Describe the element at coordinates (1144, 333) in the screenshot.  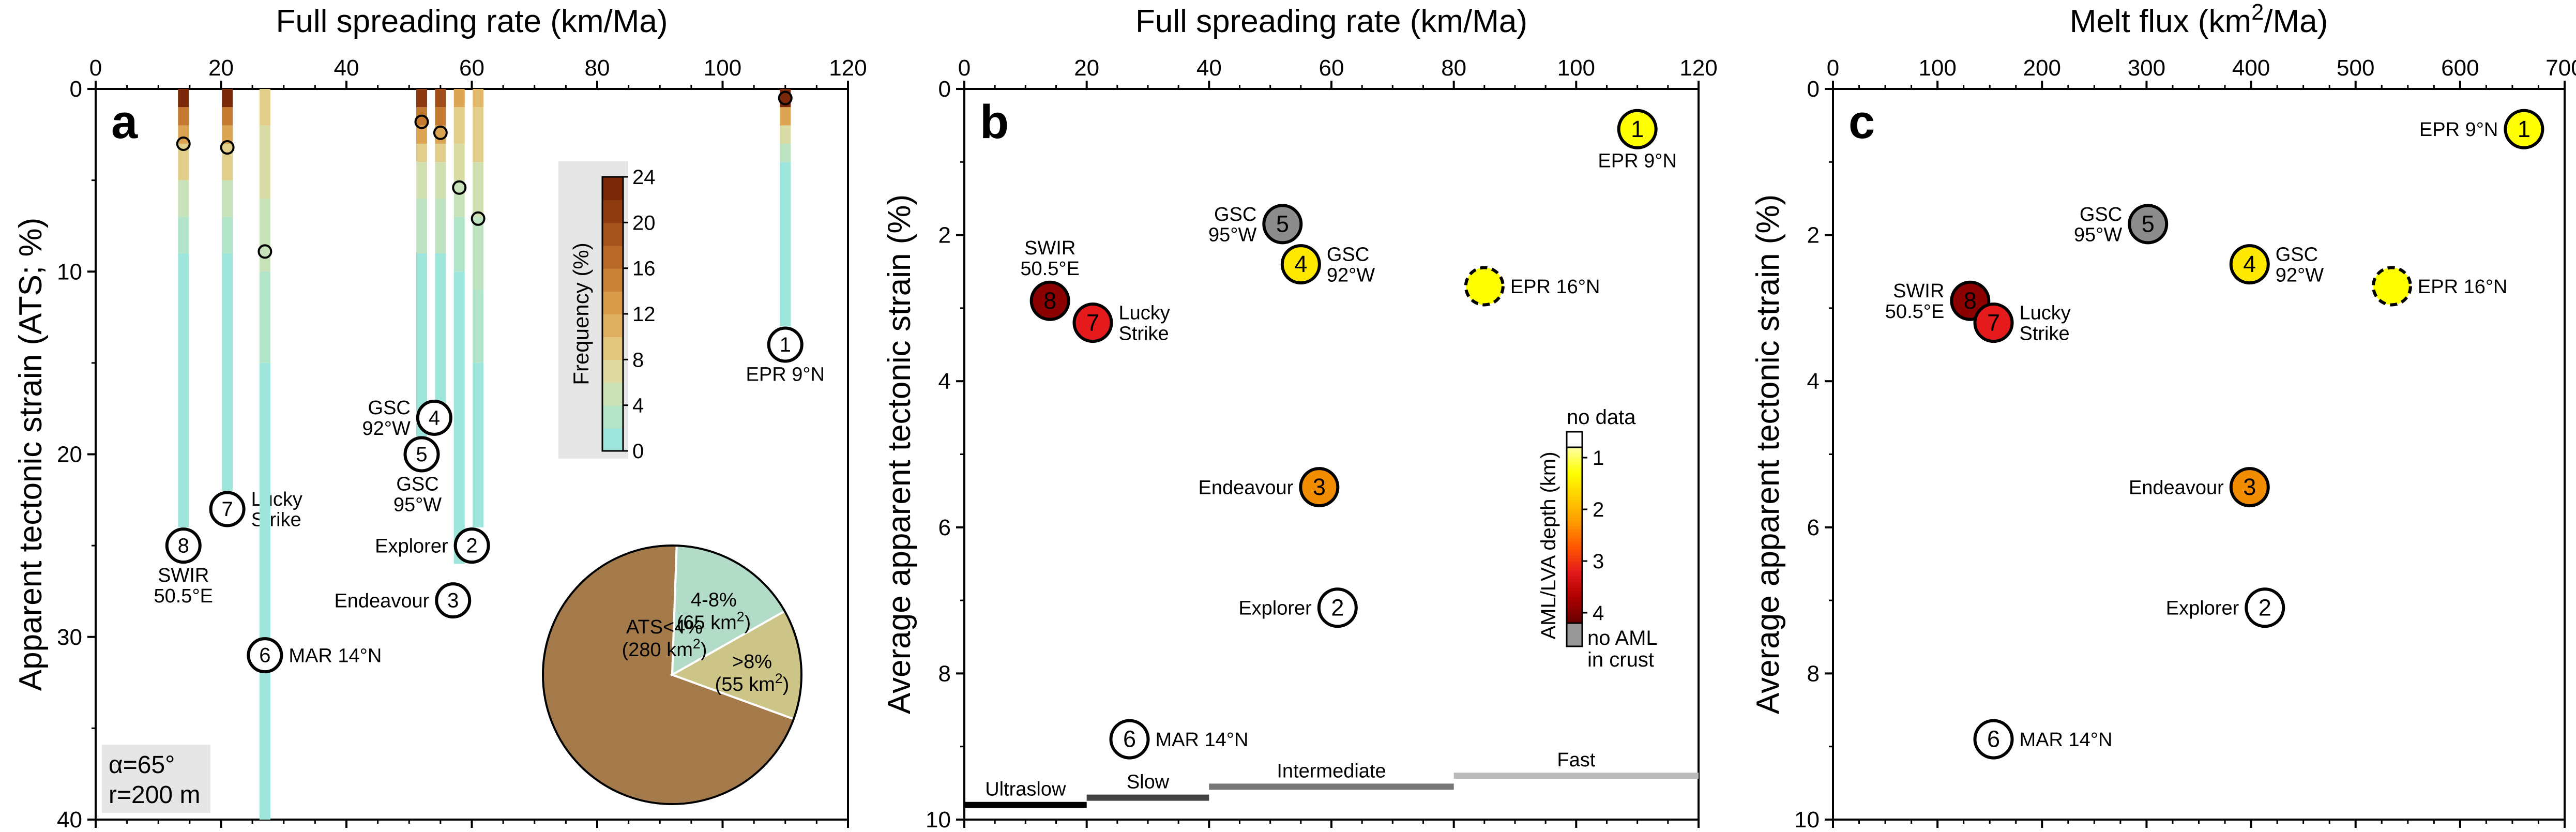
I see `point-label: Strike` at that location.